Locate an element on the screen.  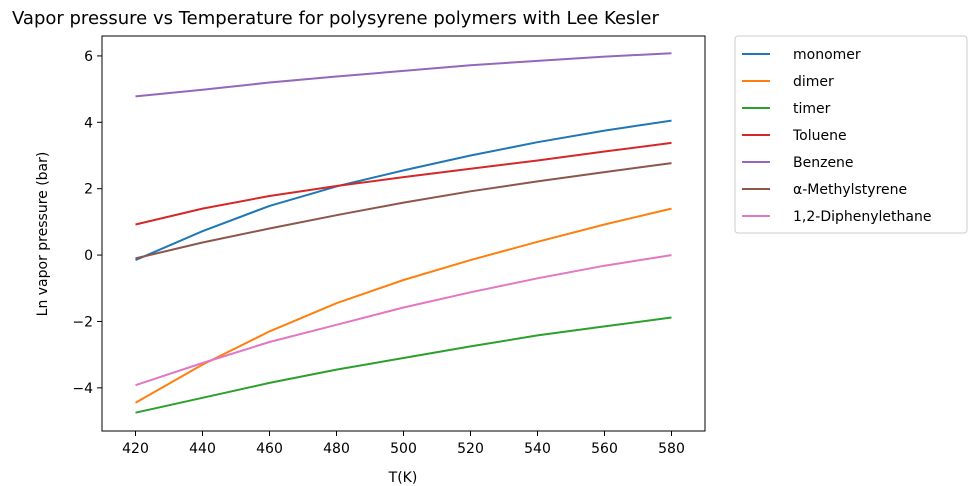
x-tick-label: 500 is located at coordinates (403, 449).